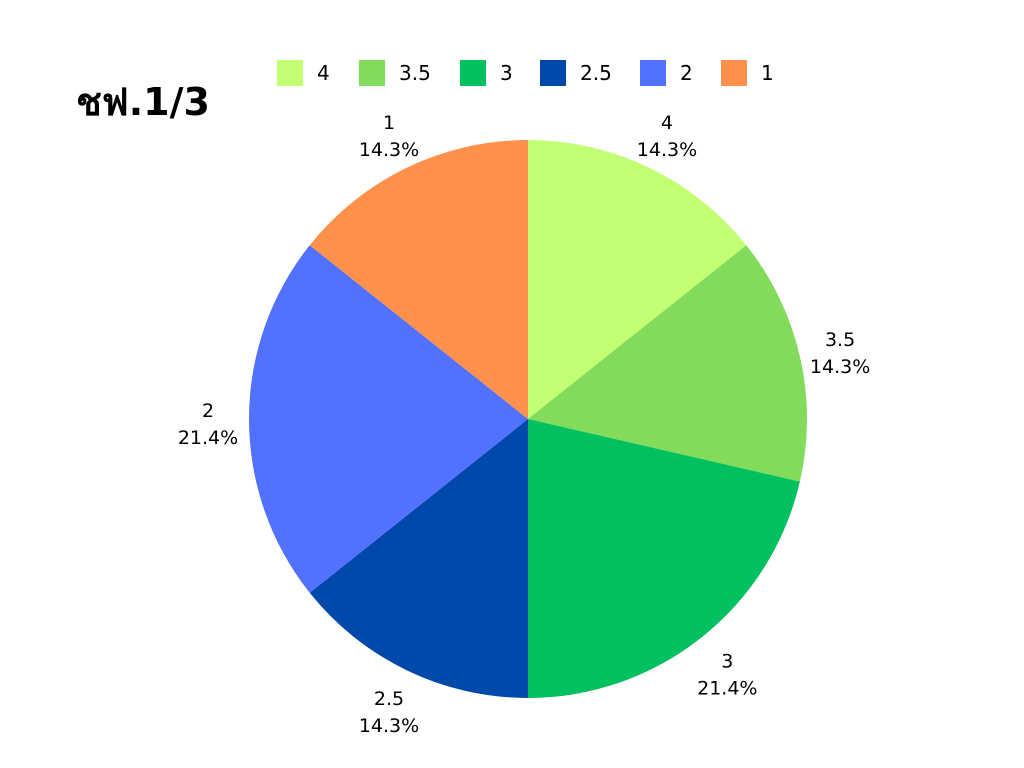  I want to click on legend-label: 4, so click(323, 73).